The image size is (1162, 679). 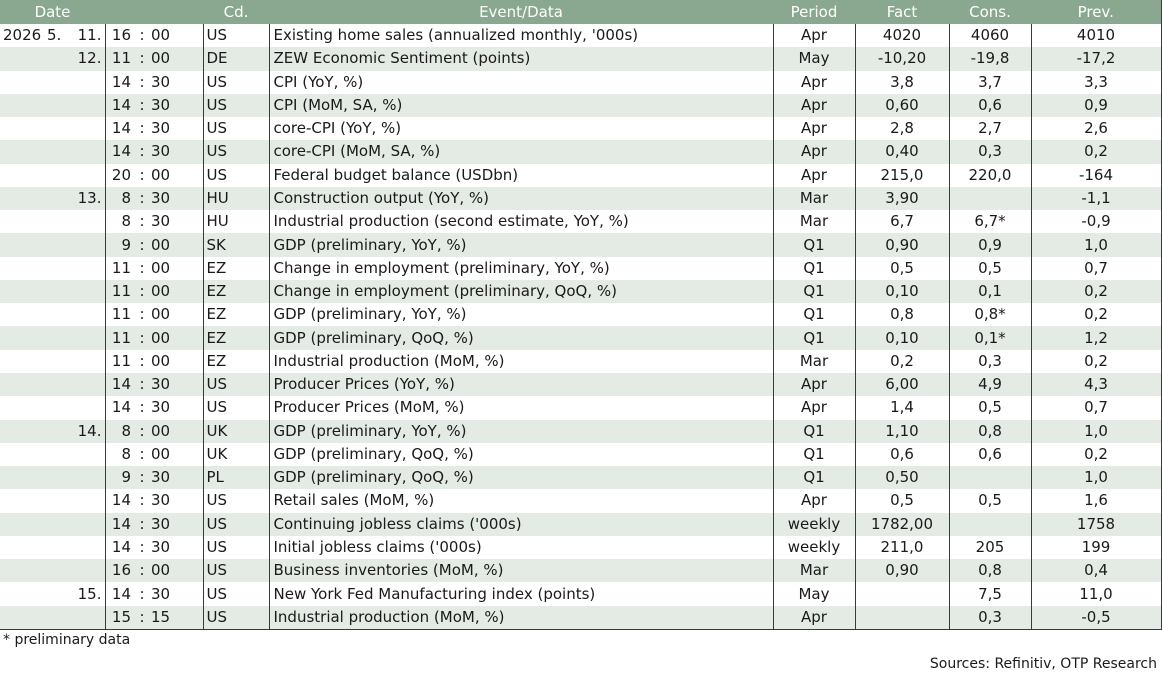 What do you see at coordinates (521, 571) in the screenshot?
I see `event-name: Business inventories (MoM, %)` at bounding box center [521, 571].